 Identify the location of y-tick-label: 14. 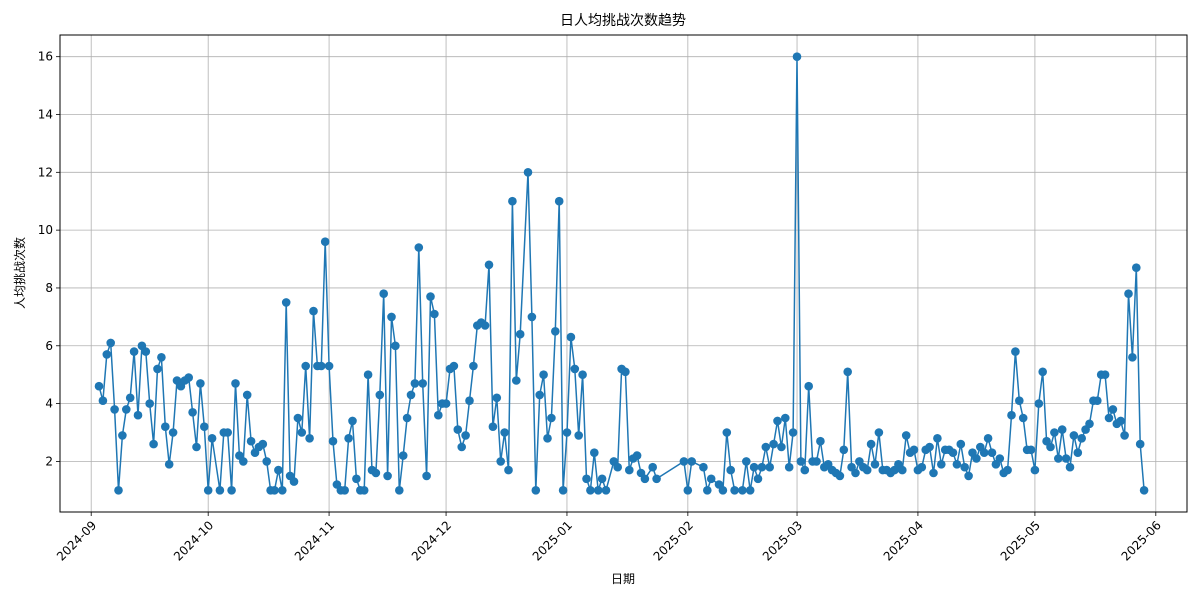
(45, 115).